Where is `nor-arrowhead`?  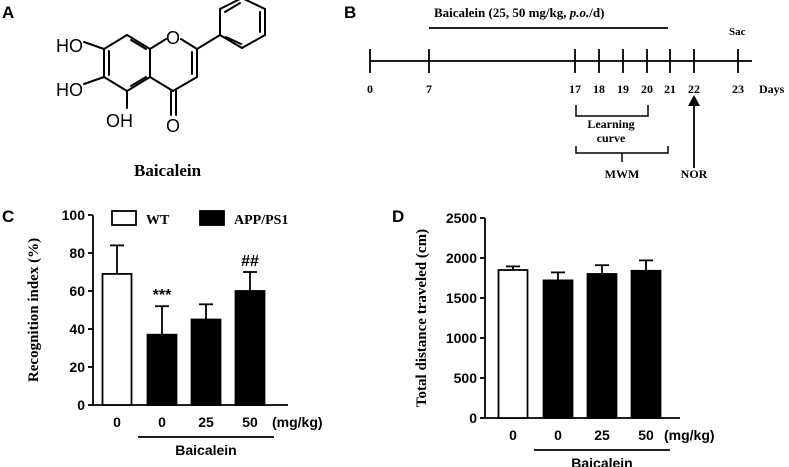 nor-arrowhead is located at coordinates (694, 100).